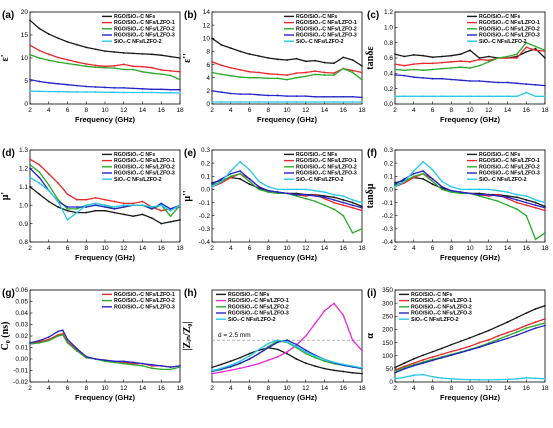 The height and width of the screenshot is (428, 553). I want to click on legend-entry: RGO/SiO₂-C NFs/LZFO-3, so click(509, 174).